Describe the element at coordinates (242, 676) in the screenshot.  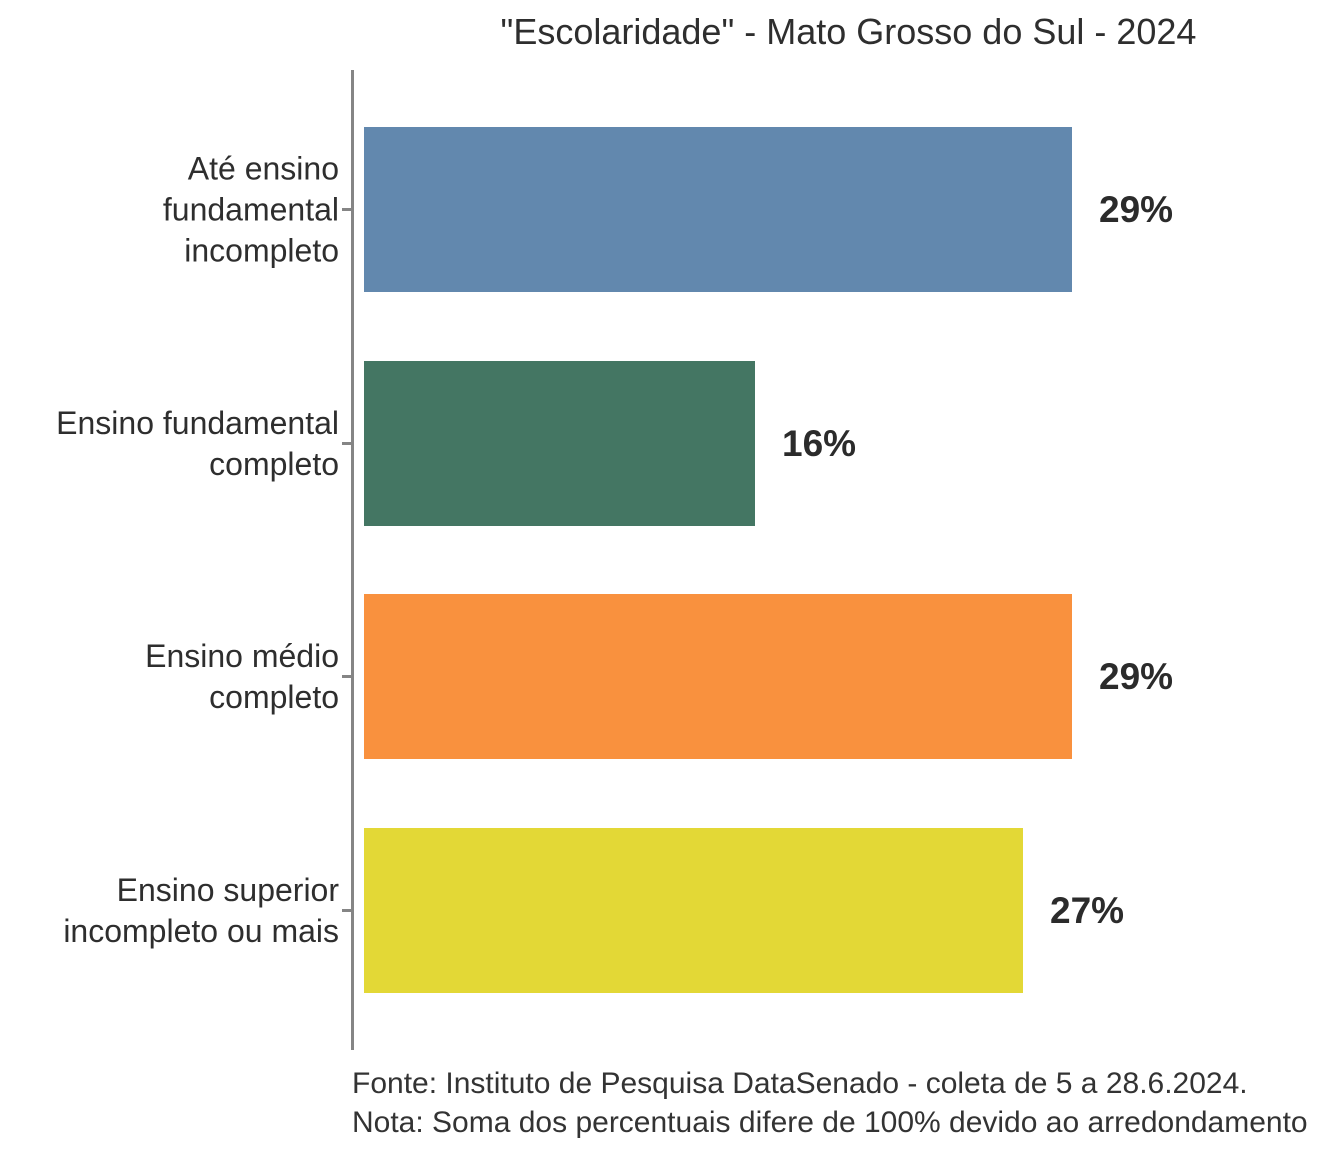
I see `category-label: Ensino médio completo` at that location.